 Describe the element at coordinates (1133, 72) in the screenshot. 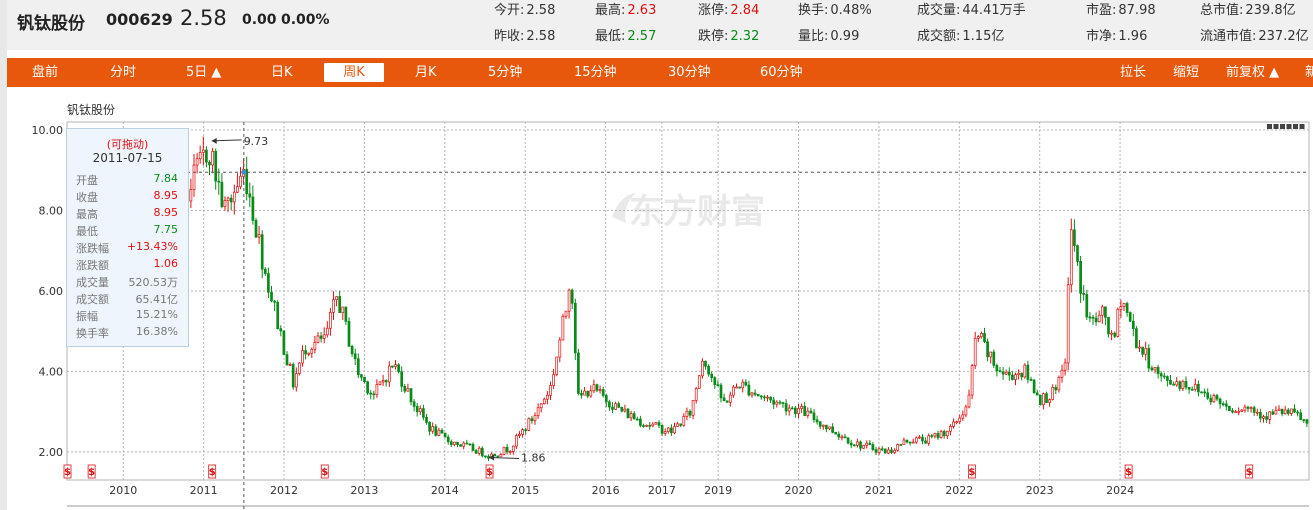

I see `tab-right-0: 拉长` at that location.